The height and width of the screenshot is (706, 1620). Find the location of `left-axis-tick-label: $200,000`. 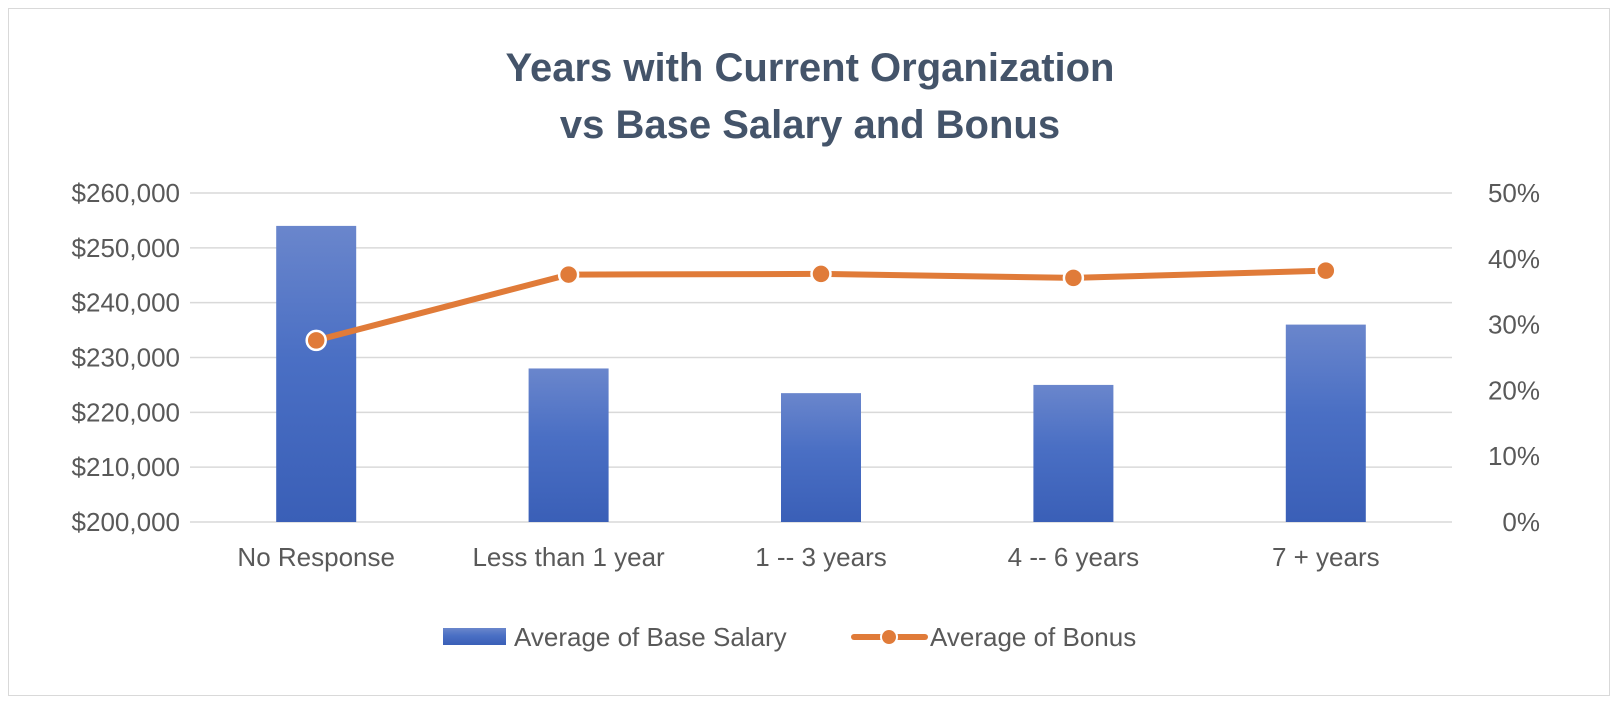

left-axis-tick-label: $200,000 is located at coordinates (126, 522).